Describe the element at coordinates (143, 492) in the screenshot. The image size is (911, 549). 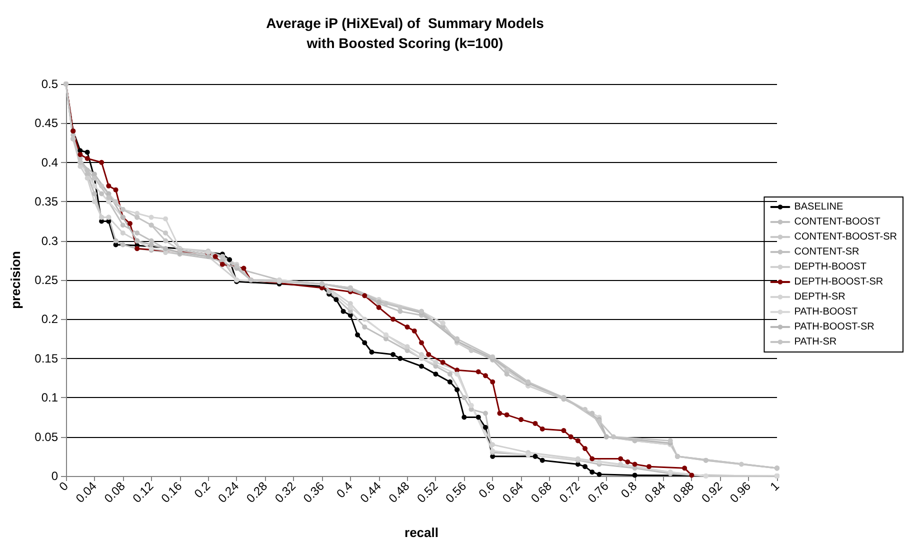
I see `x-tick-label: 0.12` at that location.